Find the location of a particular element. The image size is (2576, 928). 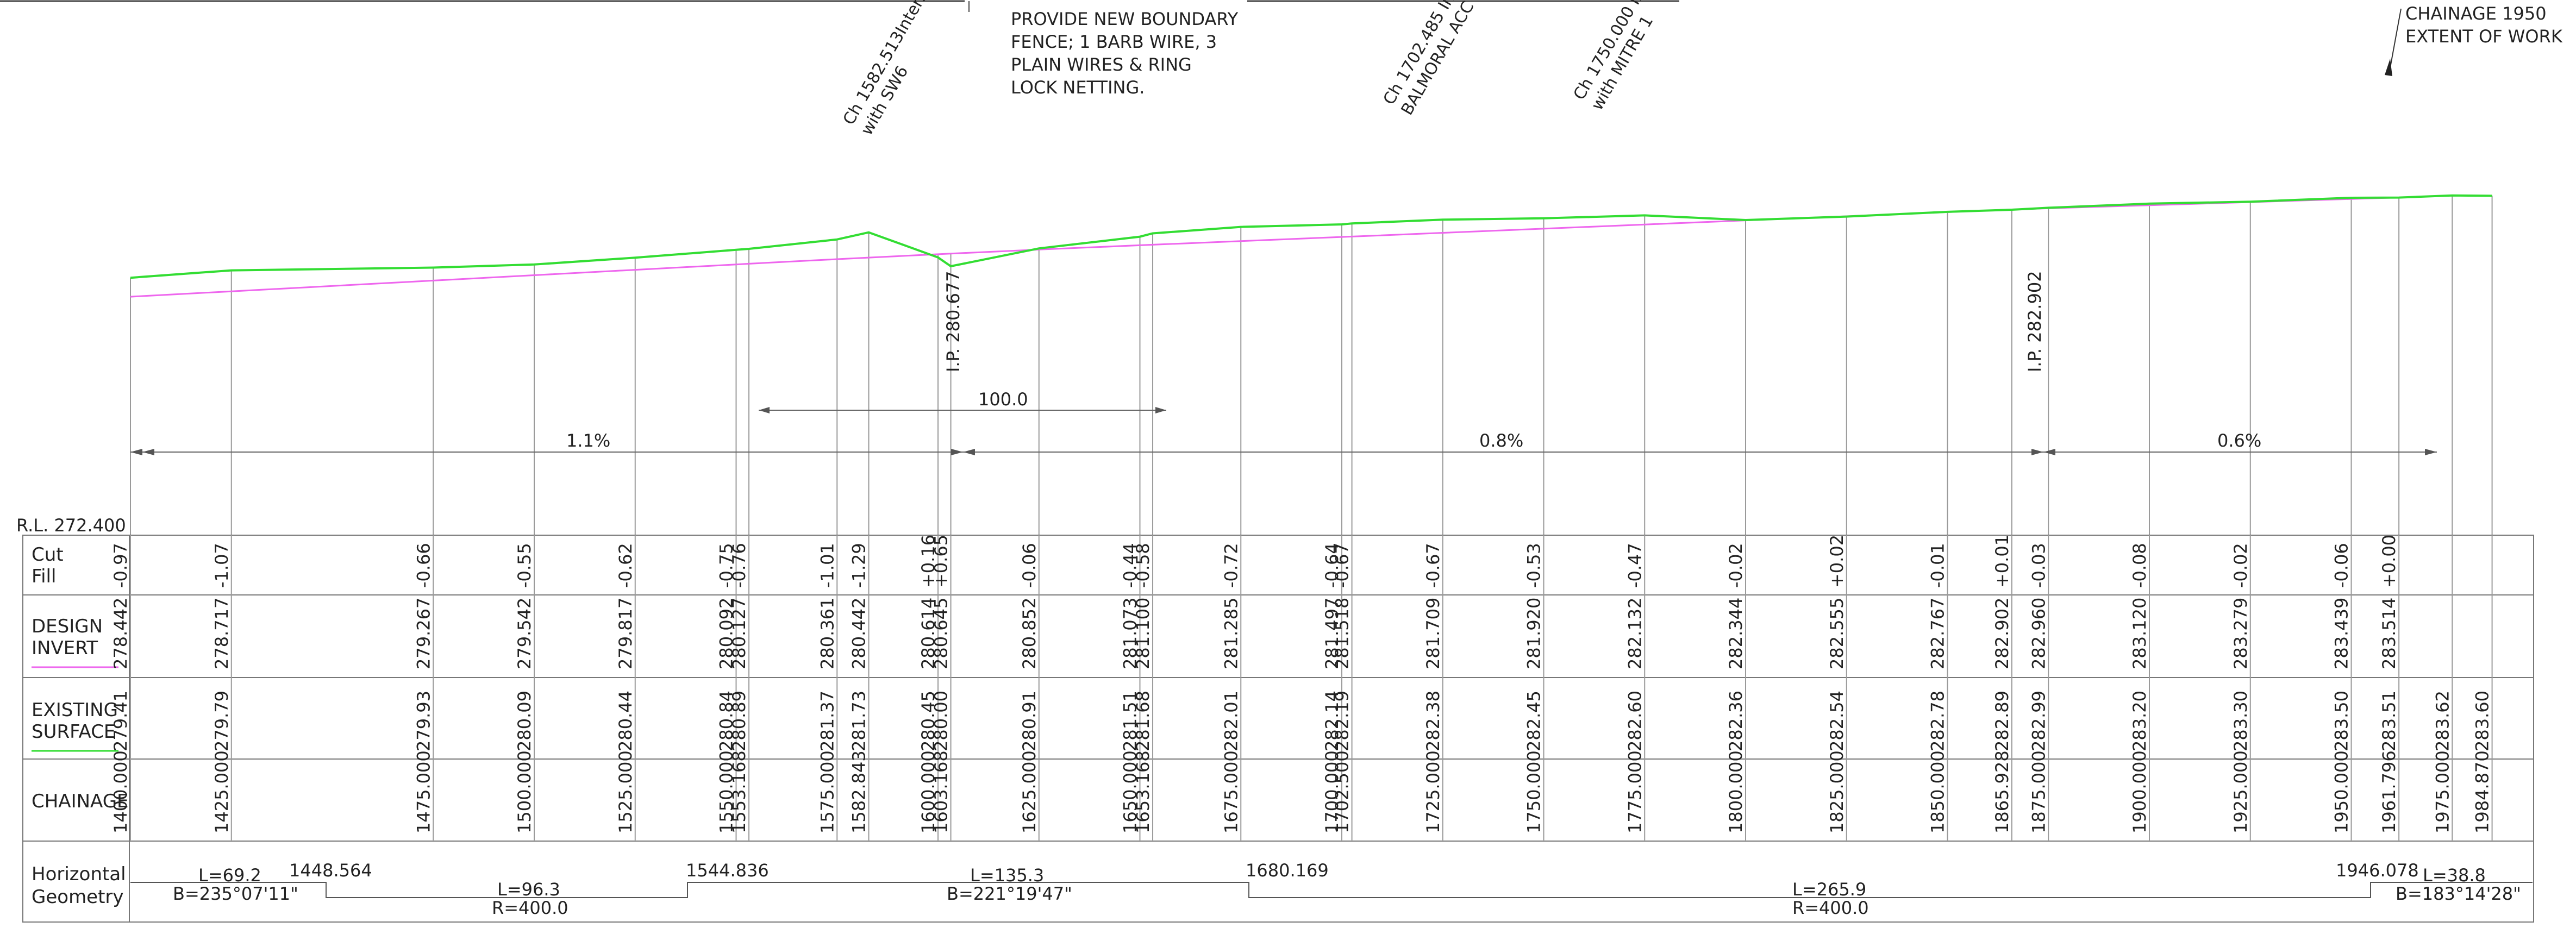

segment-3-bearing: B=221°19'47" is located at coordinates (1009, 893).